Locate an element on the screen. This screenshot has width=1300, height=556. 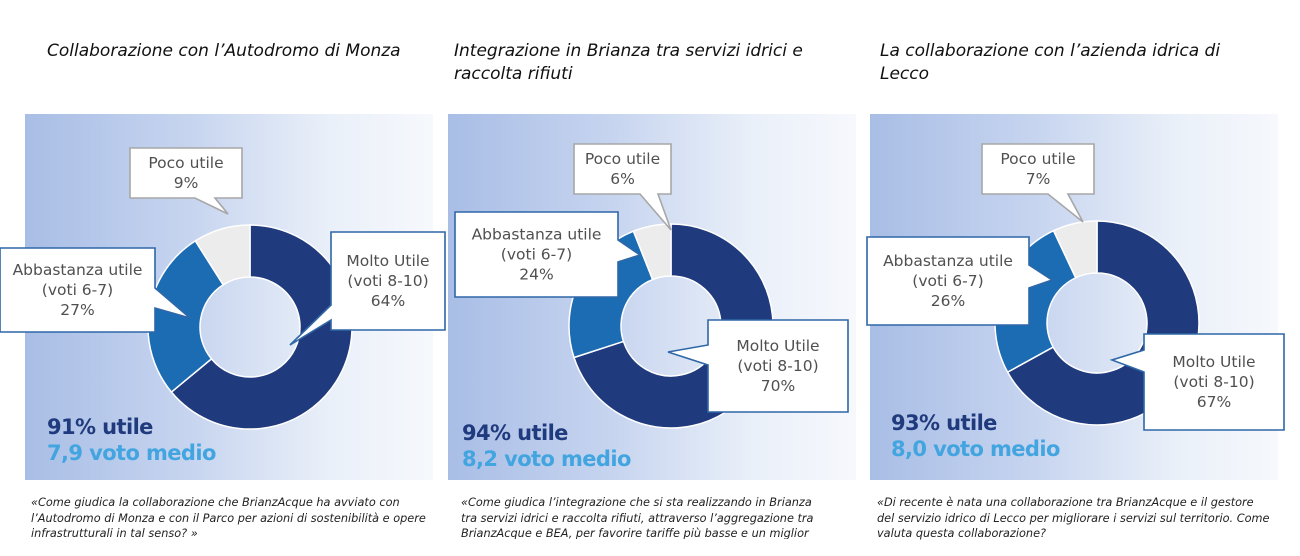
slice-value-label: 9% is located at coordinates (186, 183).